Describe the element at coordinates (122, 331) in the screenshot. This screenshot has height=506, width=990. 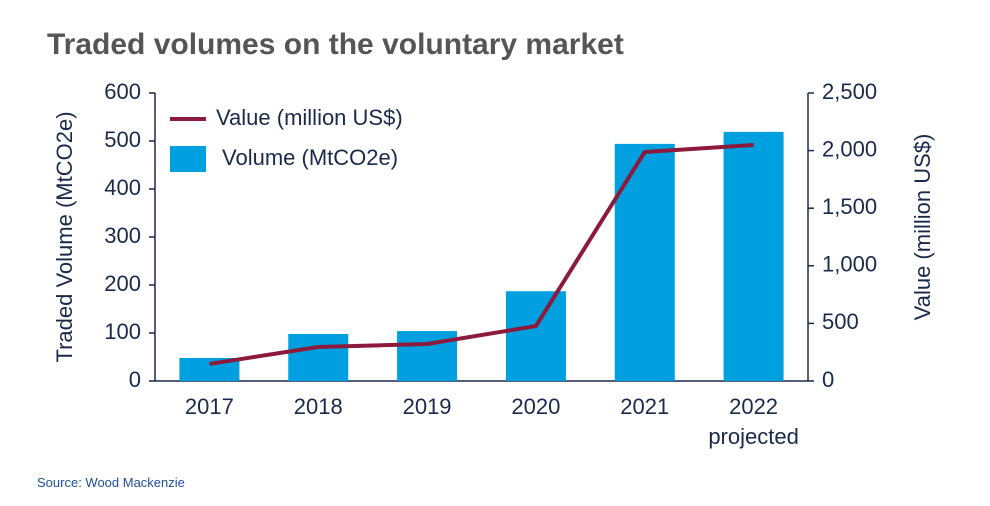
I see `y-tick-label: 100` at that location.